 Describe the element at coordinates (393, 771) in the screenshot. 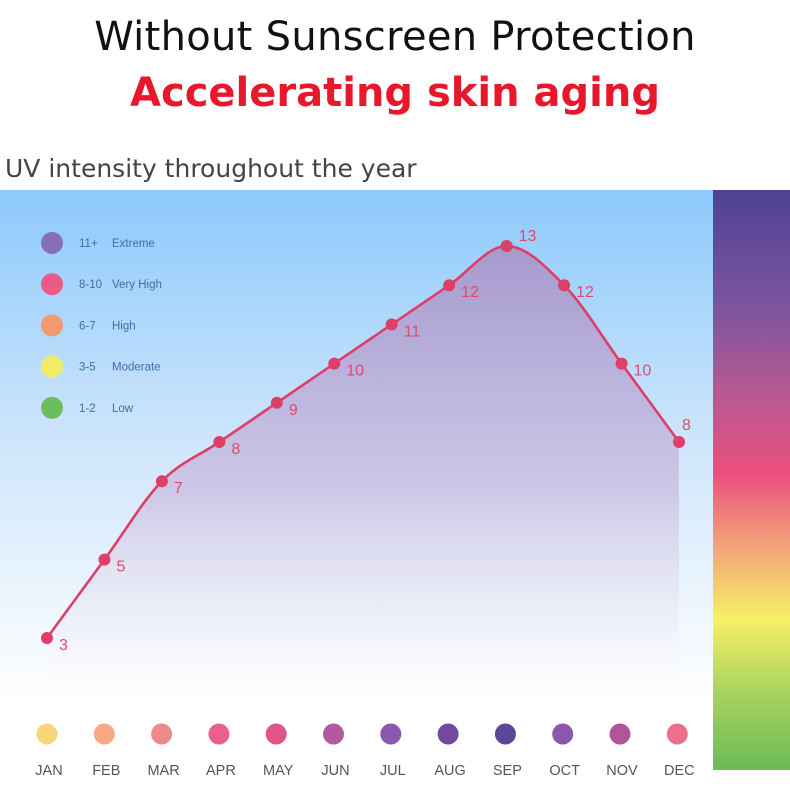

I see `month-label: JUL` at that location.